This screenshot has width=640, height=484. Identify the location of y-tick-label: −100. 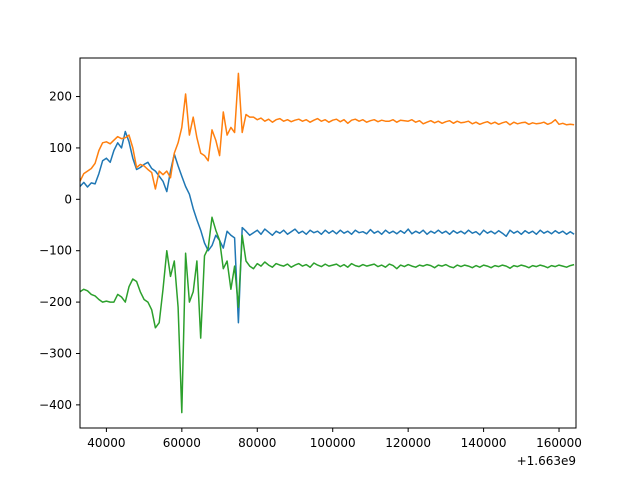
(55, 251).